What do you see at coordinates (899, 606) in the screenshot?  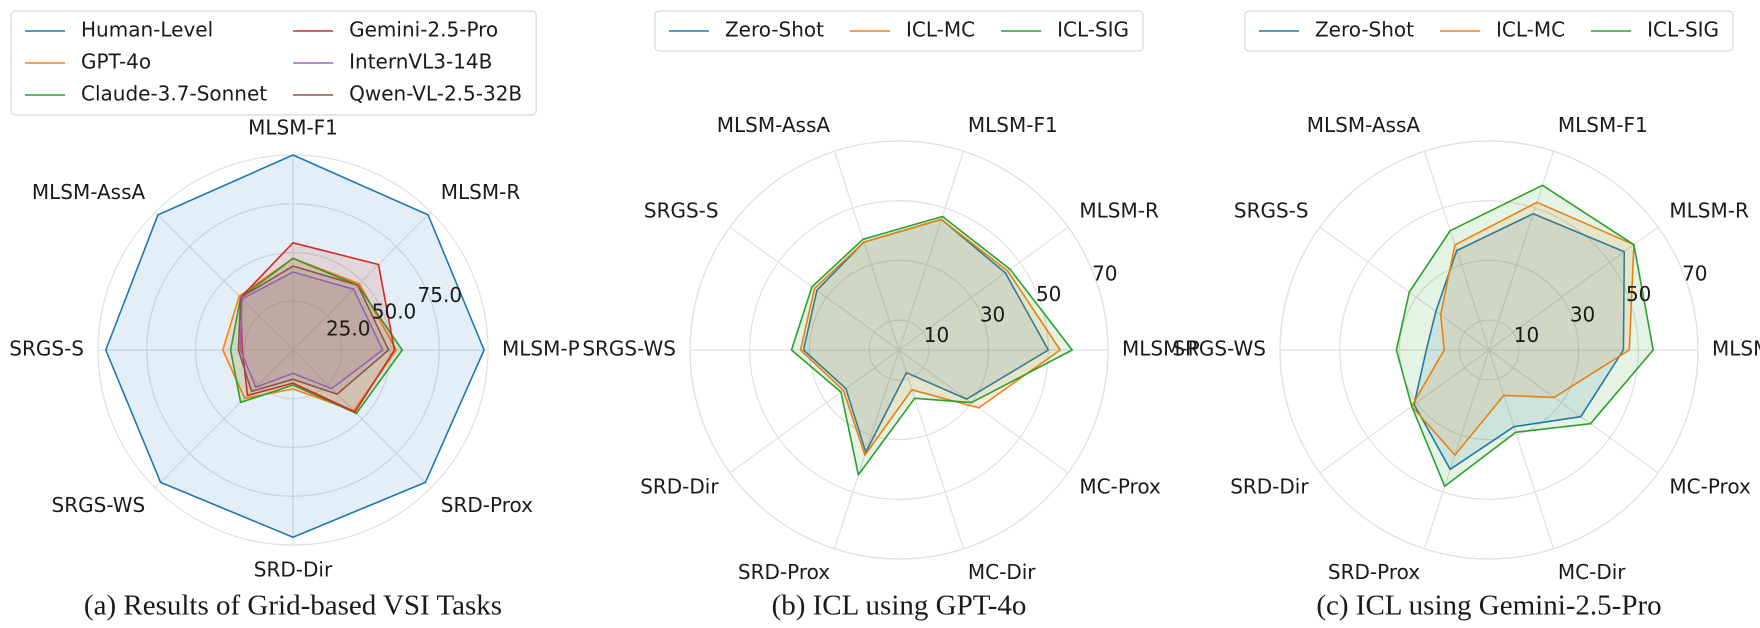 I see `caption: (b) ICL using GPT-4o` at bounding box center [899, 606].